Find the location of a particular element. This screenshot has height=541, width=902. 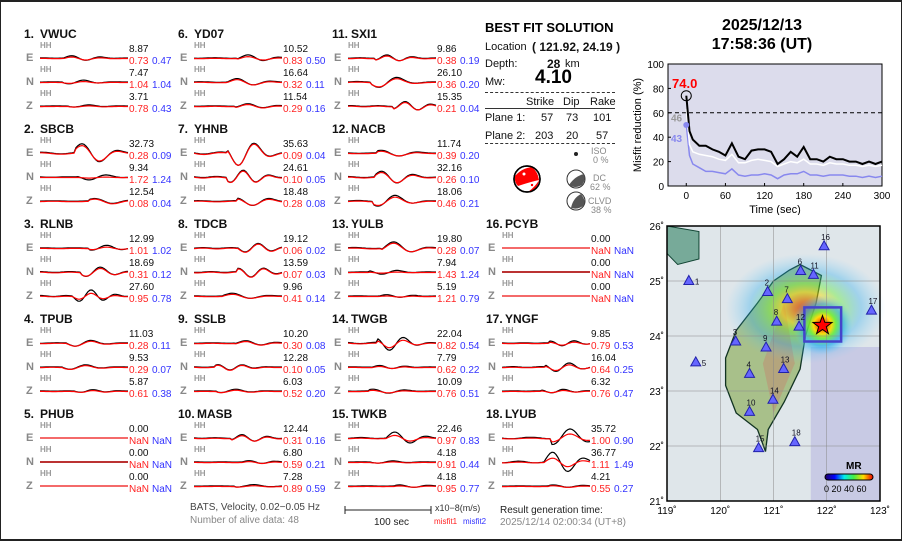

station-number: 17 is located at coordinates (872, 301).